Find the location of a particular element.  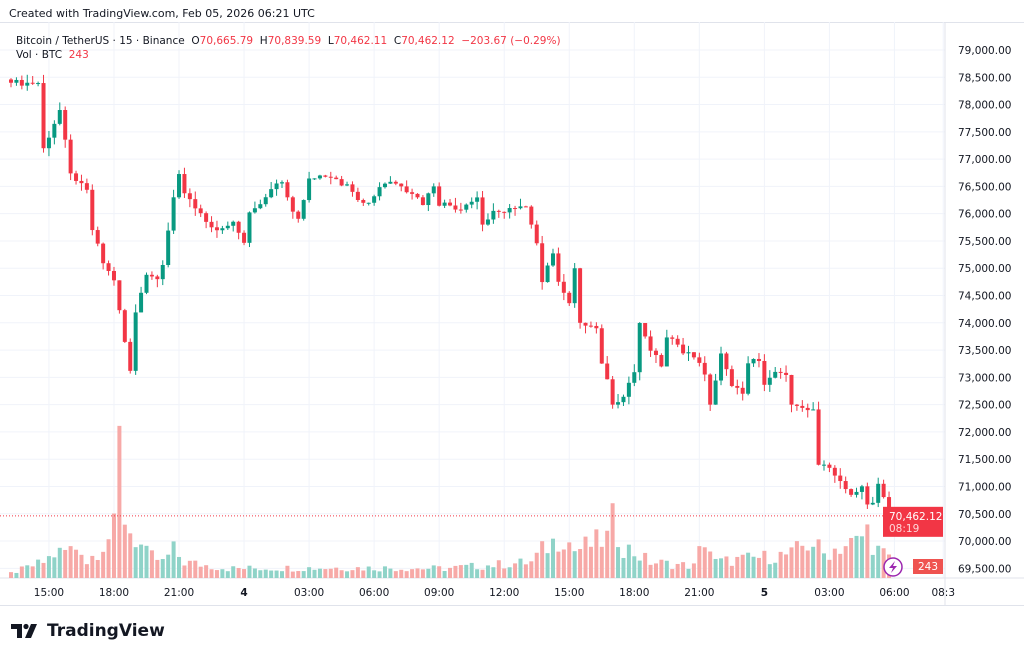

symbol-label: Bitcoin / TetherUS · 15 · Binance is located at coordinates (100, 41).